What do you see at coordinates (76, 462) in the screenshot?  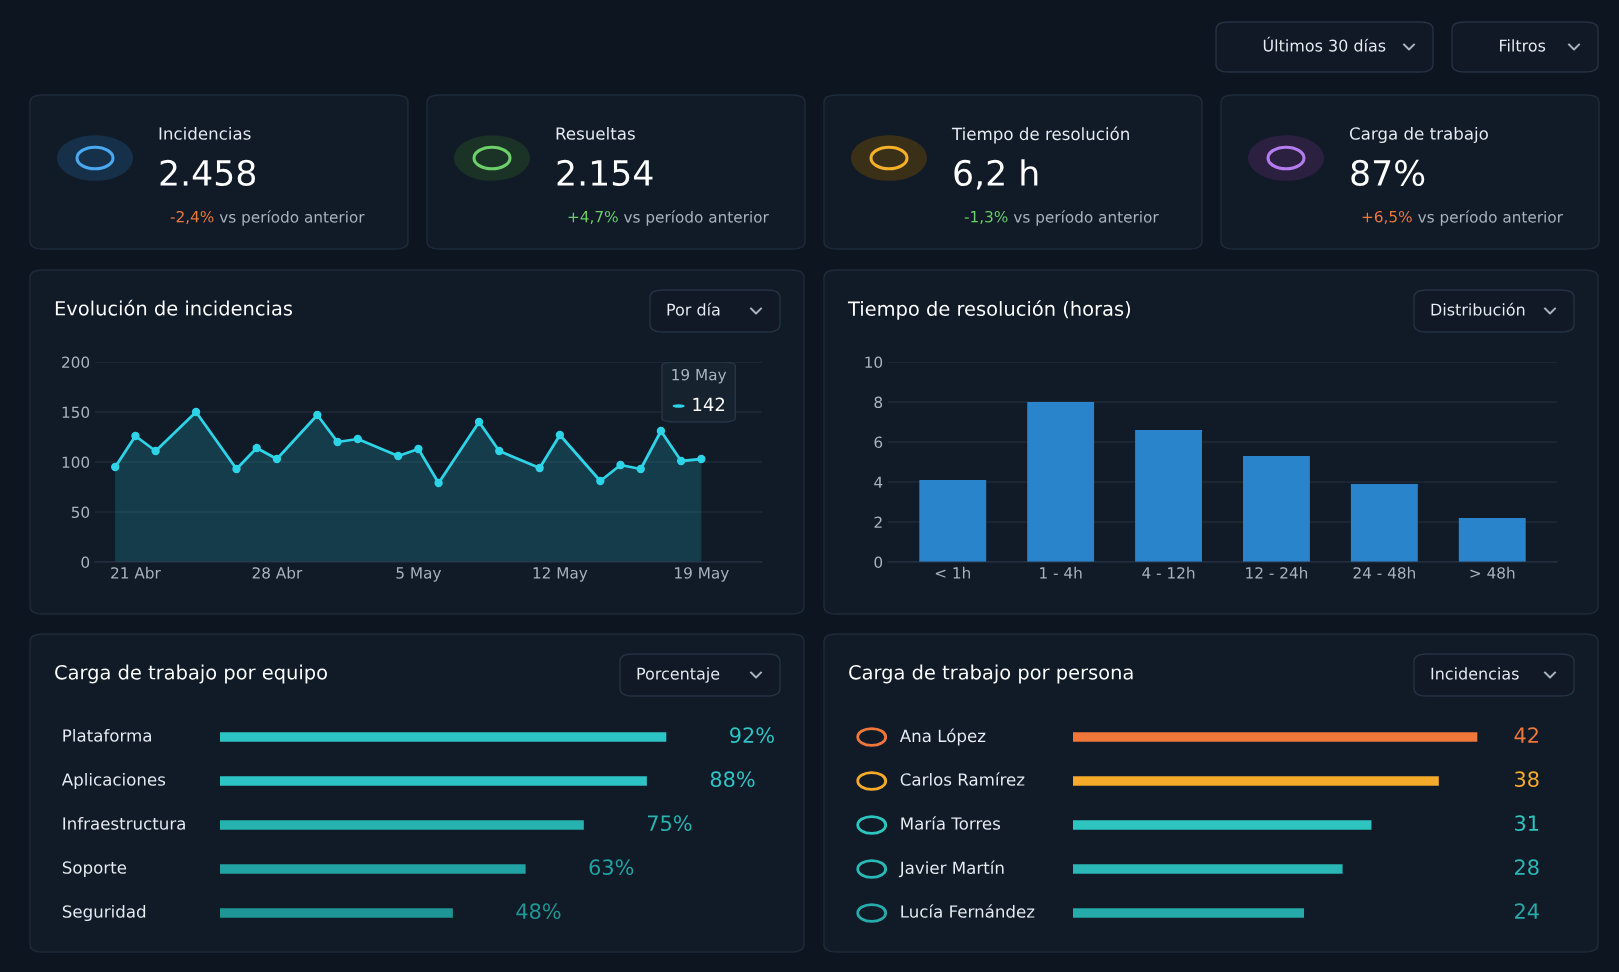 I see `y-tick-label: 100` at bounding box center [76, 462].